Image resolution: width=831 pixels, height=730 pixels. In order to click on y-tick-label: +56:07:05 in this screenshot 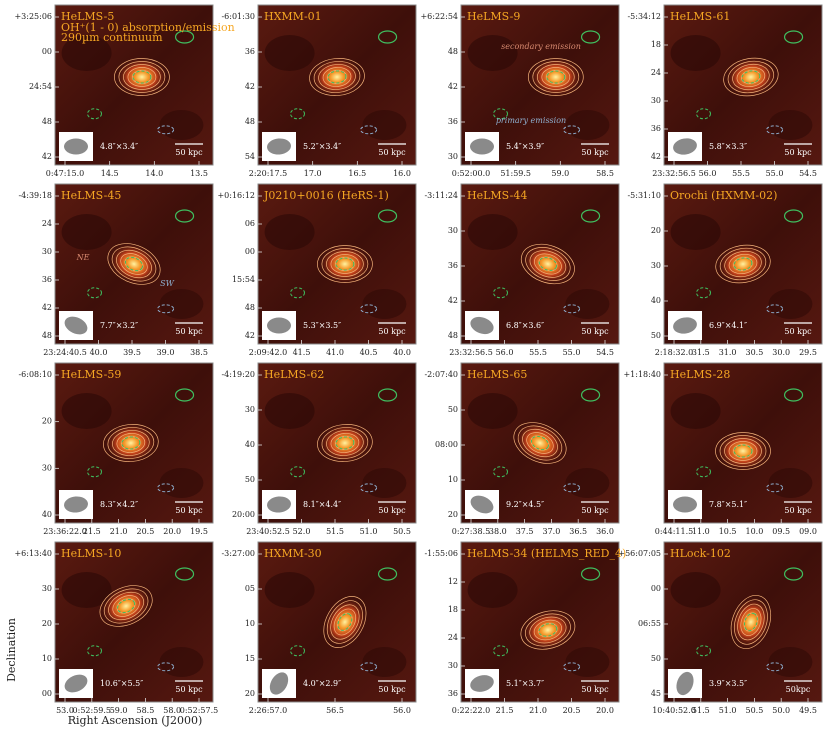, I will do `click(639, 553)`.